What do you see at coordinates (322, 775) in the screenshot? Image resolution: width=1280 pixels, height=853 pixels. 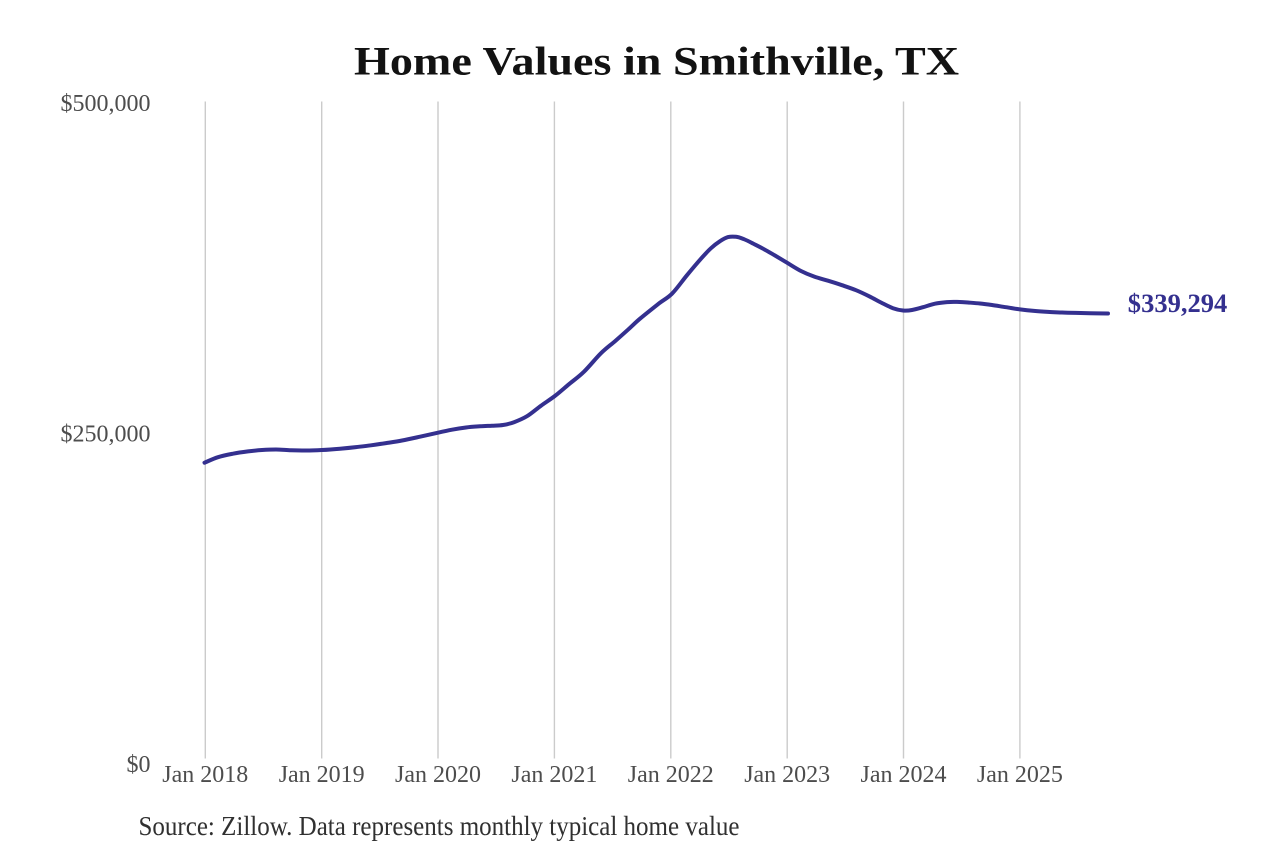 I see `svg-text: Jan 2019` at bounding box center [322, 775].